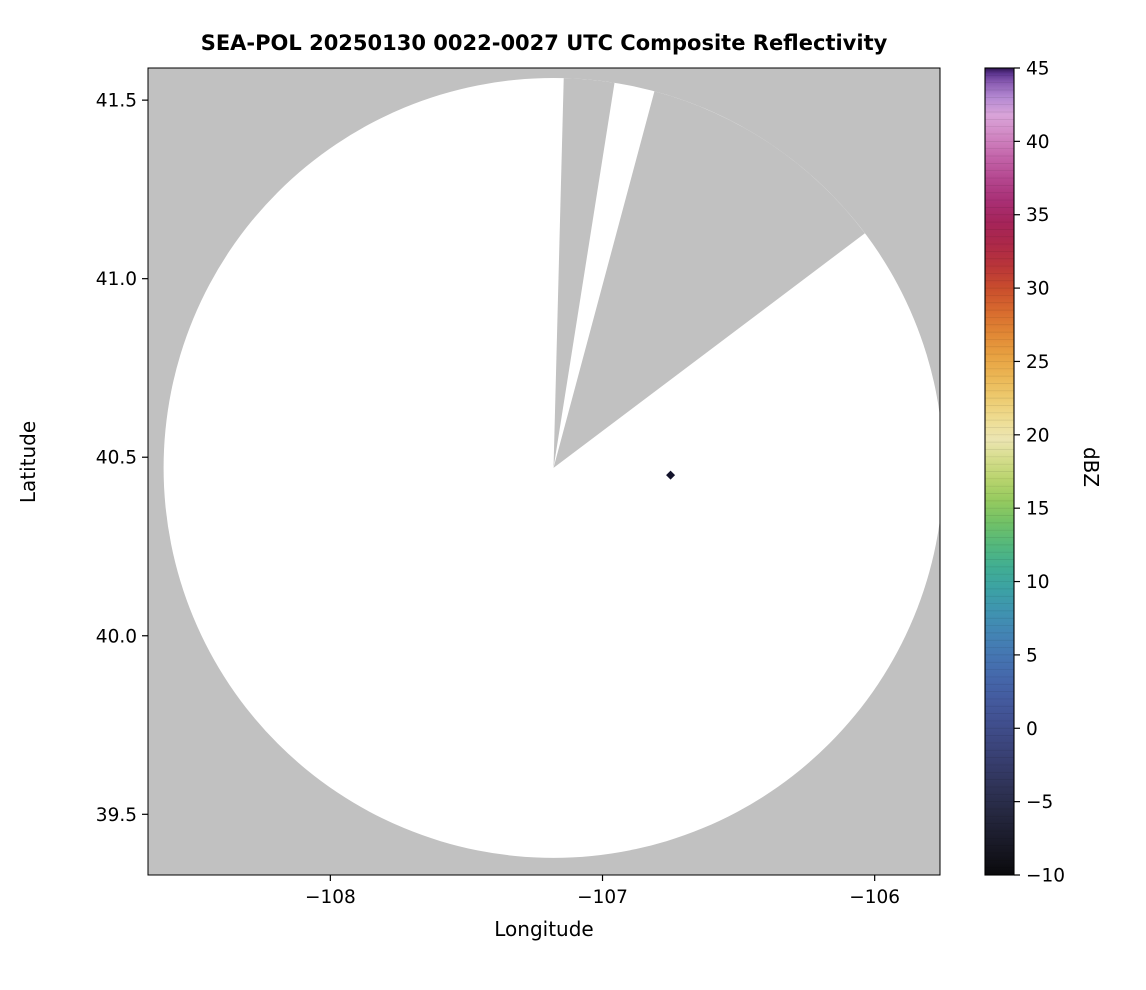 The width and height of the screenshot is (1146, 990). What do you see at coordinates (1038, 69) in the screenshot?
I see `colorbar-tick-label: 45` at bounding box center [1038, 69].